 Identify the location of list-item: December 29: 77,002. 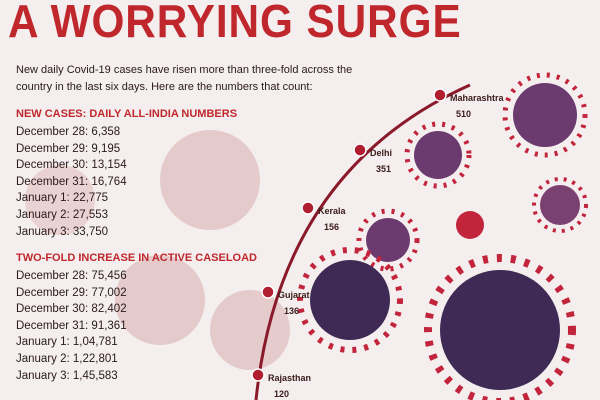
(71, 292).